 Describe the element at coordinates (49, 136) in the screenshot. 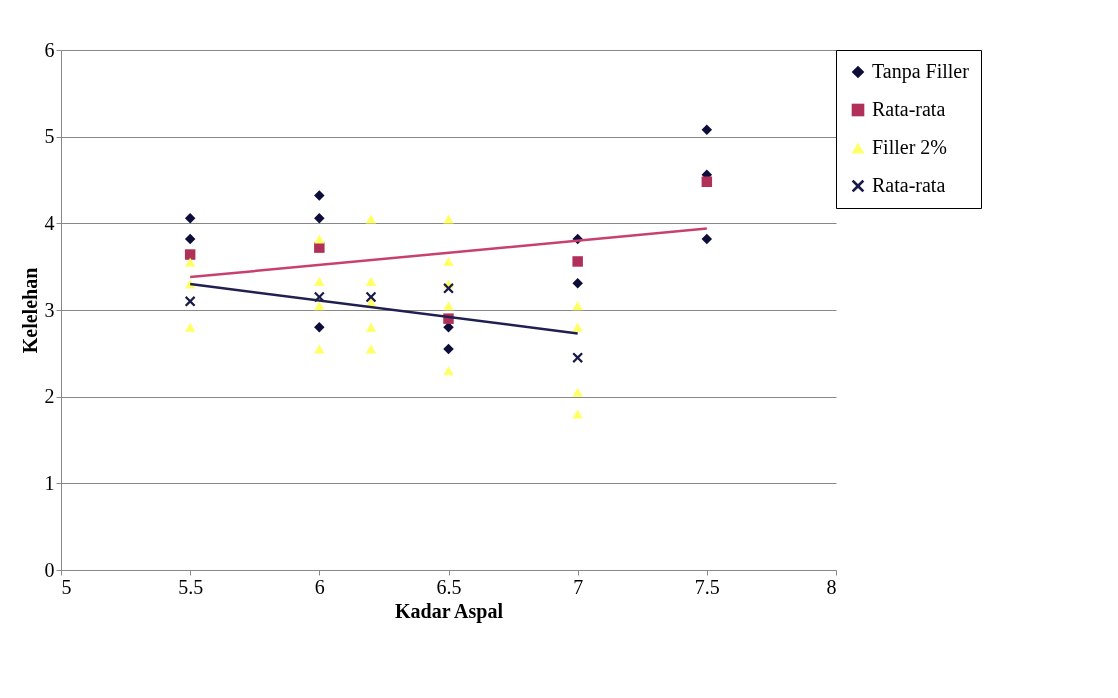

I see `y-tick-label: 5` at that location.